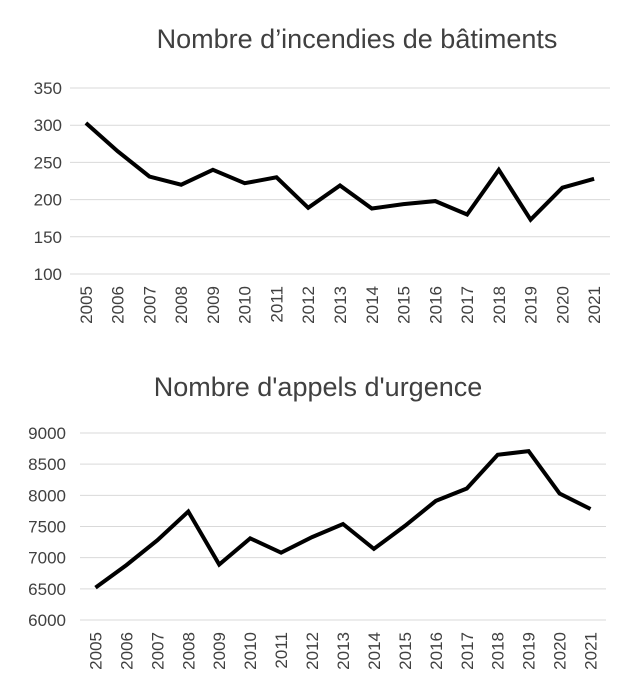 The image size is (632, 698). What do you see at coordinates (48, 88) in the screenshot?
I see `y-tick-label: 350` at bounding box center [48, 88].